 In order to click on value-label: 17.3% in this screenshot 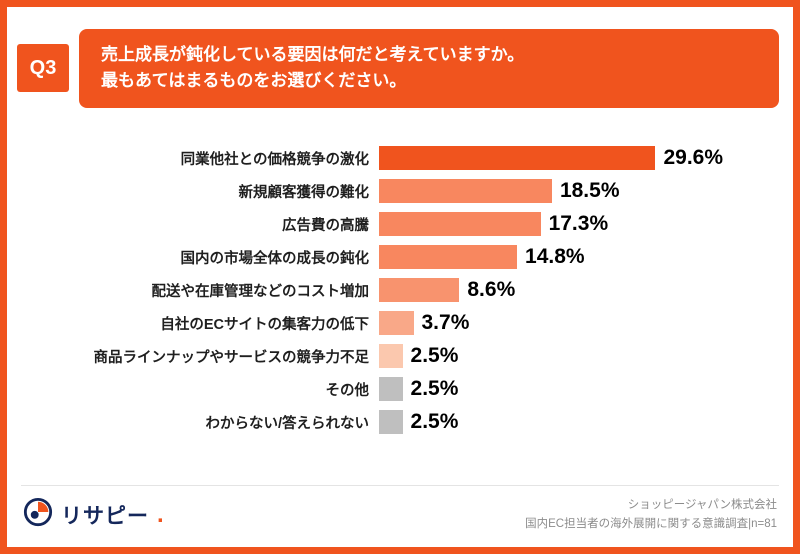, I will do `click(578, 224)`.